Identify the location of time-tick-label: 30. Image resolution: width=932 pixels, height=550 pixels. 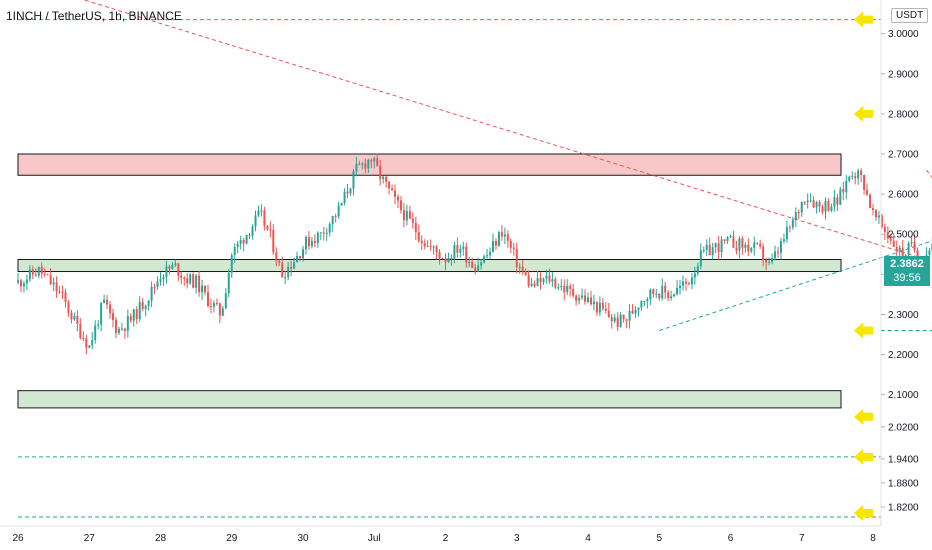
(303, 538).